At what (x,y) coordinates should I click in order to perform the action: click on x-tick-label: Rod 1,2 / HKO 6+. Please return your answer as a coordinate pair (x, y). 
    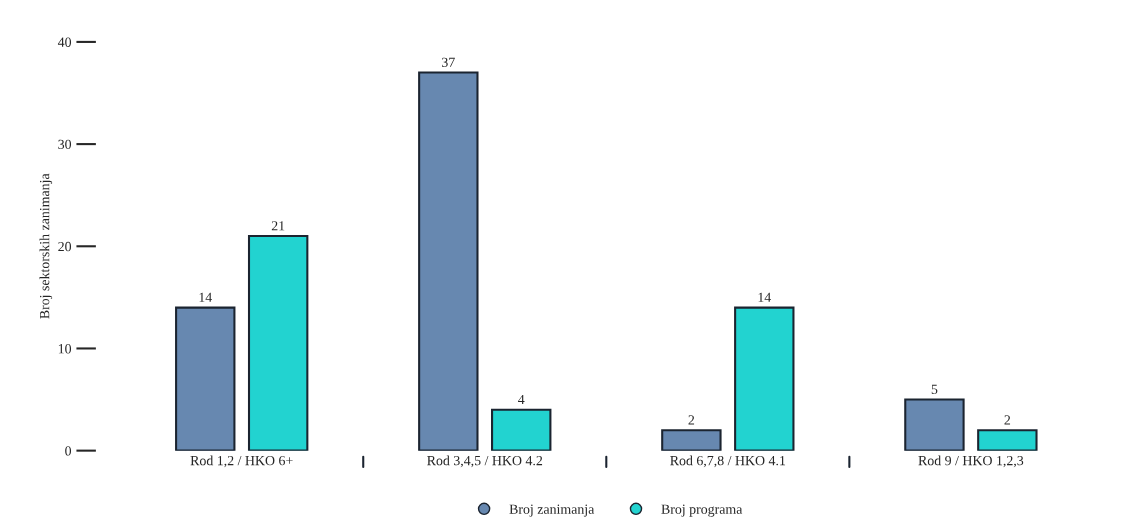
    Looking at the image, I should click on (241, 461).